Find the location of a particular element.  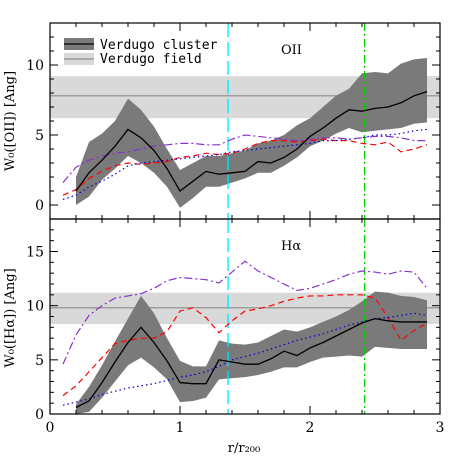

y-tick-label: 15 is located at coordinates (35, 253).